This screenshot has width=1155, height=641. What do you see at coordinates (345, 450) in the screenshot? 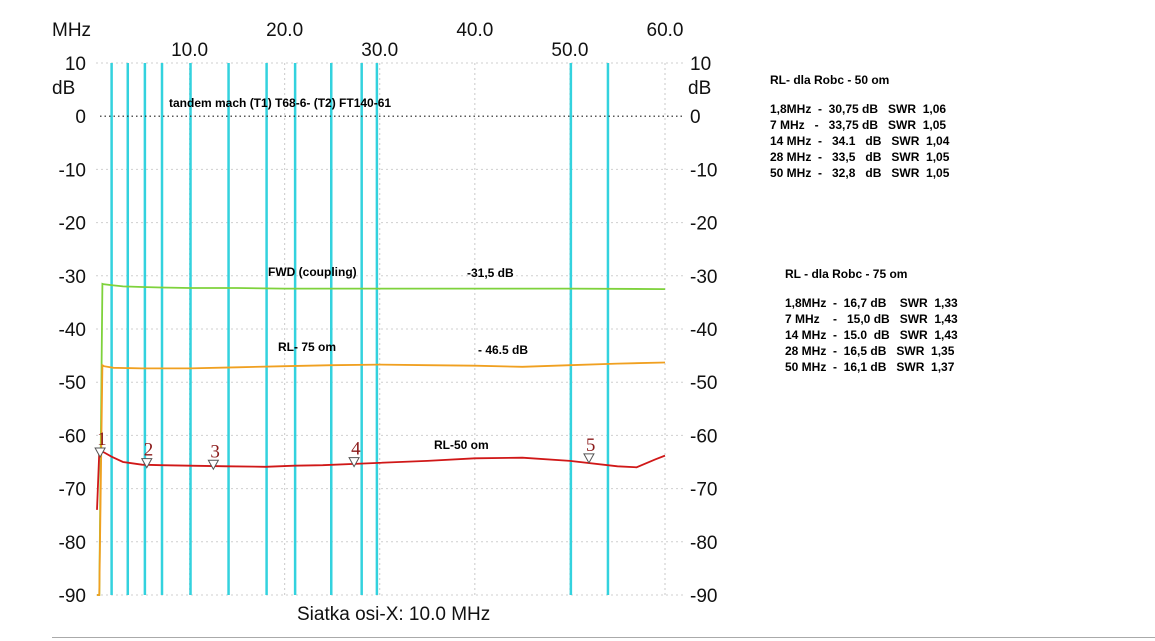
I see `markers: 1 2 3 4 5` at bounding box center [345, 450].